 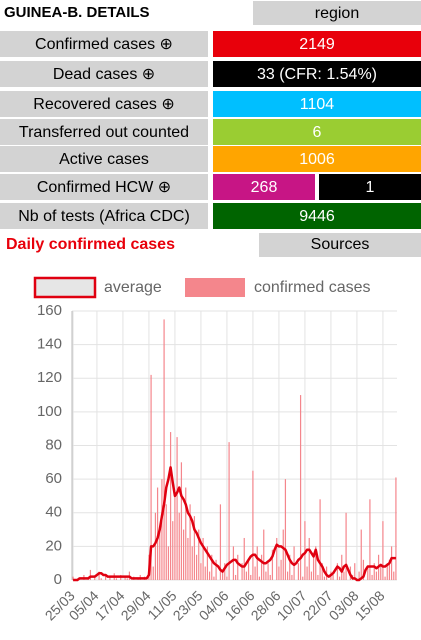 I want to click on section-title: Daily confirmed cases, so click(x=90, y=244).